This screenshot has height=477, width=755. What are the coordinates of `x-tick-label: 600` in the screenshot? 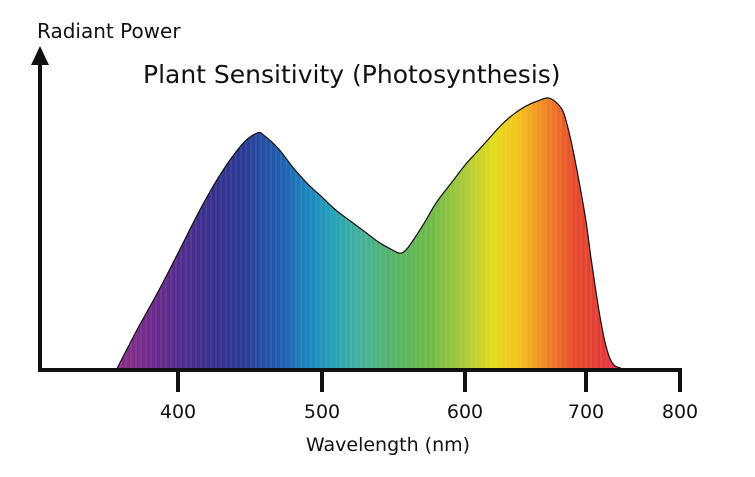 It's located at (465, 412).